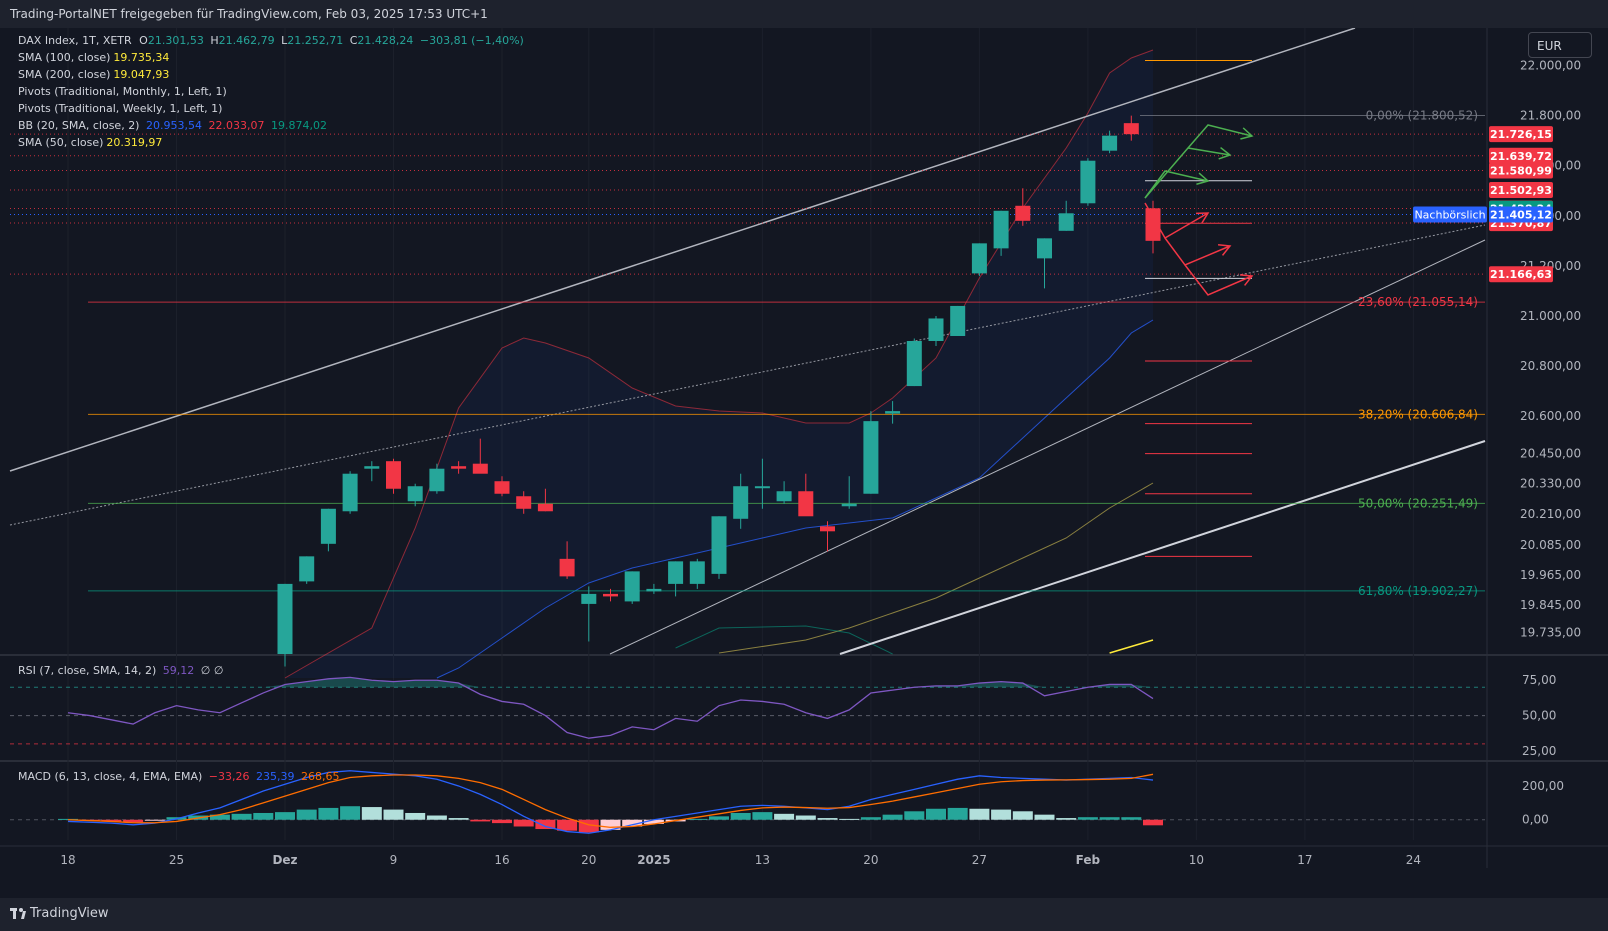 The width and height of the screenshot is (1608, 931). I want to click on time-axis-tick: 9, so click(394, 860).